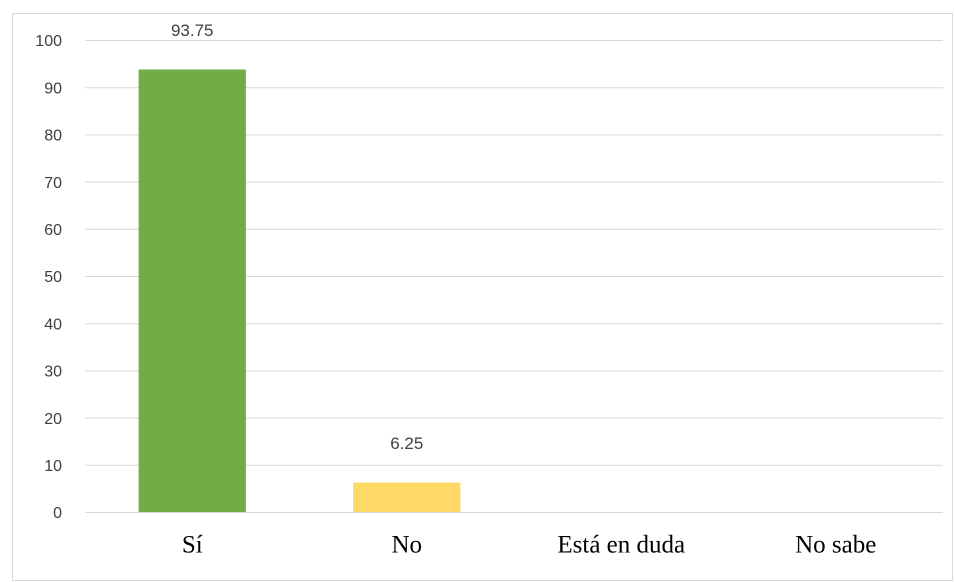 Image resolution: width=954 pixels, height=582 pixels. Describe the element at coordinates (53, 466) in the screenshot. I see `y-tick-label: 10` at that location.